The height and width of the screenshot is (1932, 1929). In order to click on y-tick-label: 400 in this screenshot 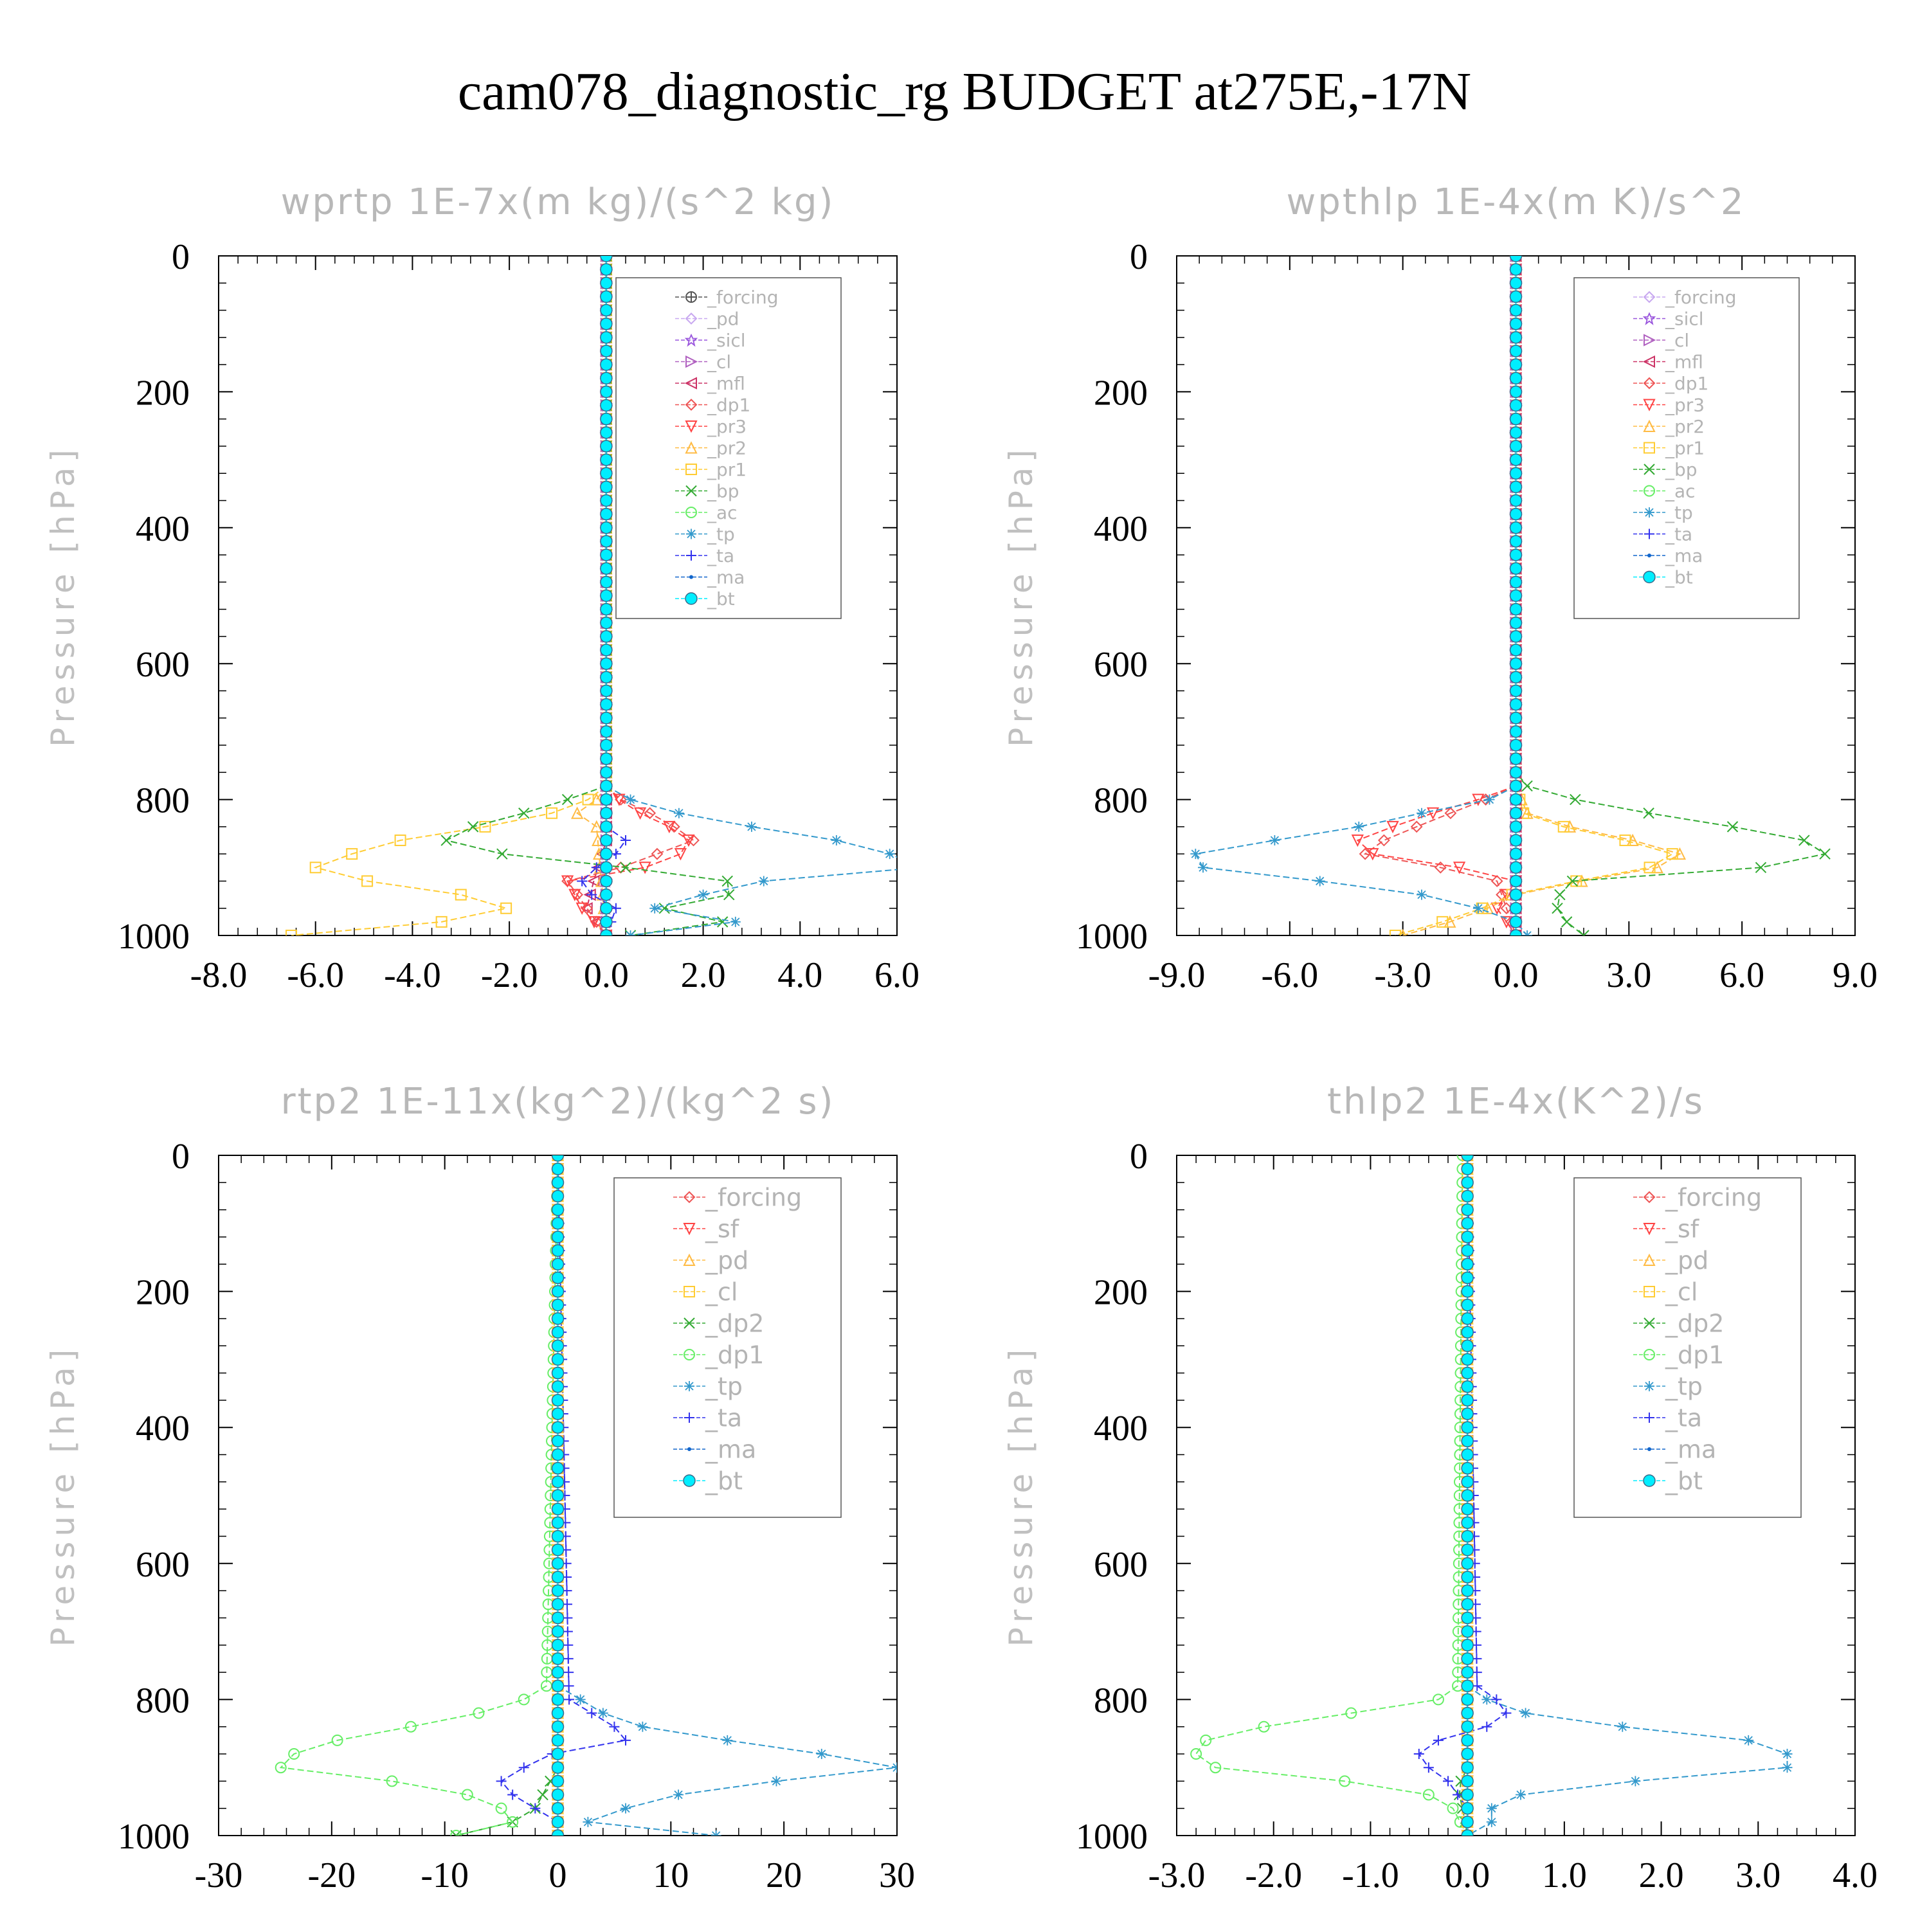, I will do `click(1121, 1429)`.